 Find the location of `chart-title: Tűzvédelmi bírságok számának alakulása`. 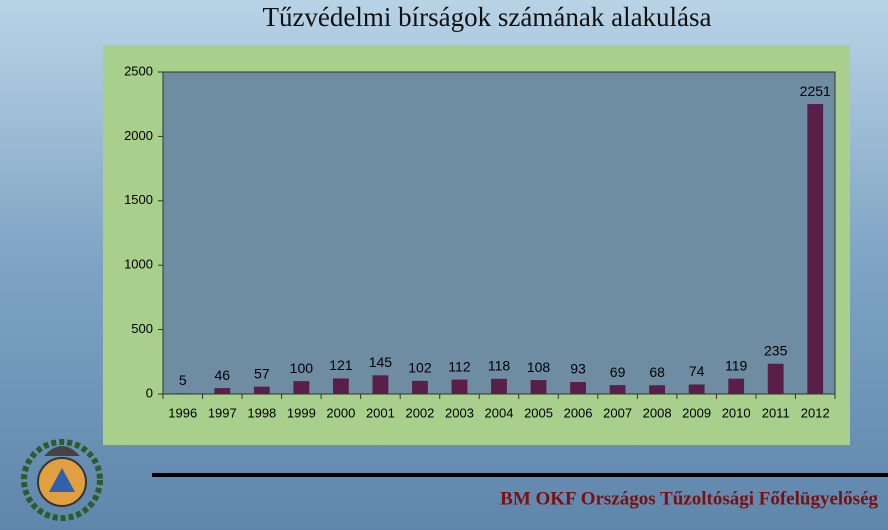

chart-title: Tűzvédelmi bírságok számának alakulása is located at coordinates (486, 17).